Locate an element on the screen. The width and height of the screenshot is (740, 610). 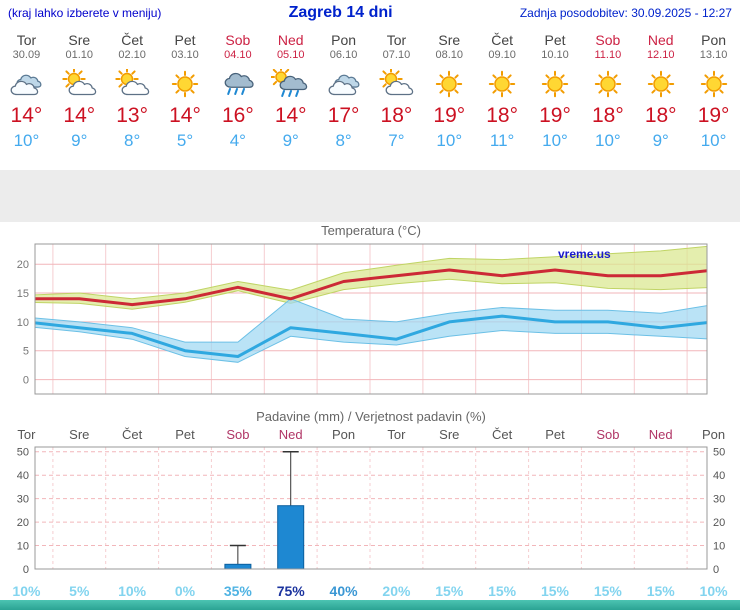
day-column: Sob 11.10 18° 10° is located at coordinates (607, 98).